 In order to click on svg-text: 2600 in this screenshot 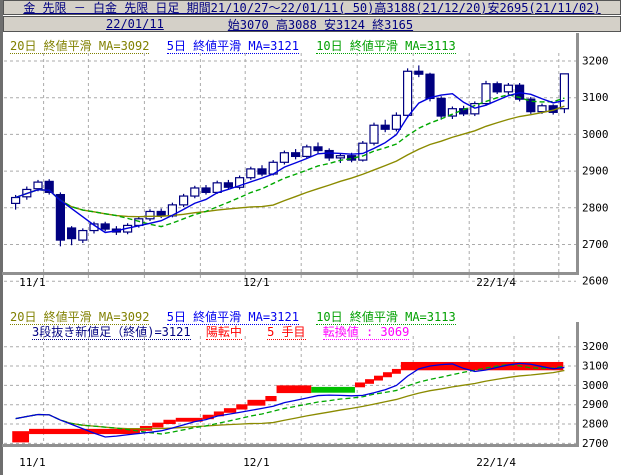, I will do `click(595, 281)`.